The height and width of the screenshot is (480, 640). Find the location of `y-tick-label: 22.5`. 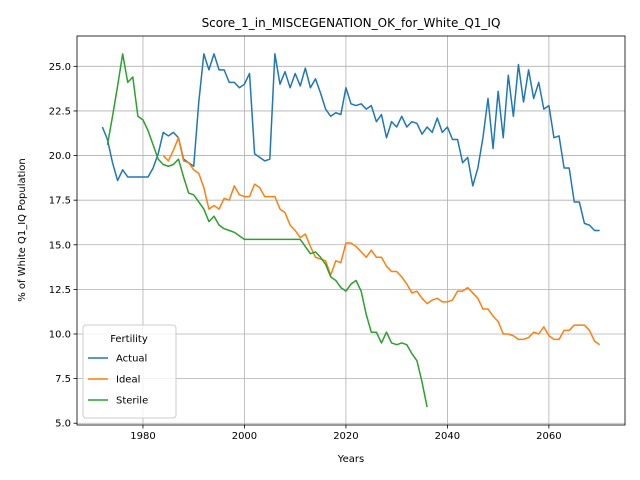

y-tick-label: 22.5 is located at coordinates (60, 111).